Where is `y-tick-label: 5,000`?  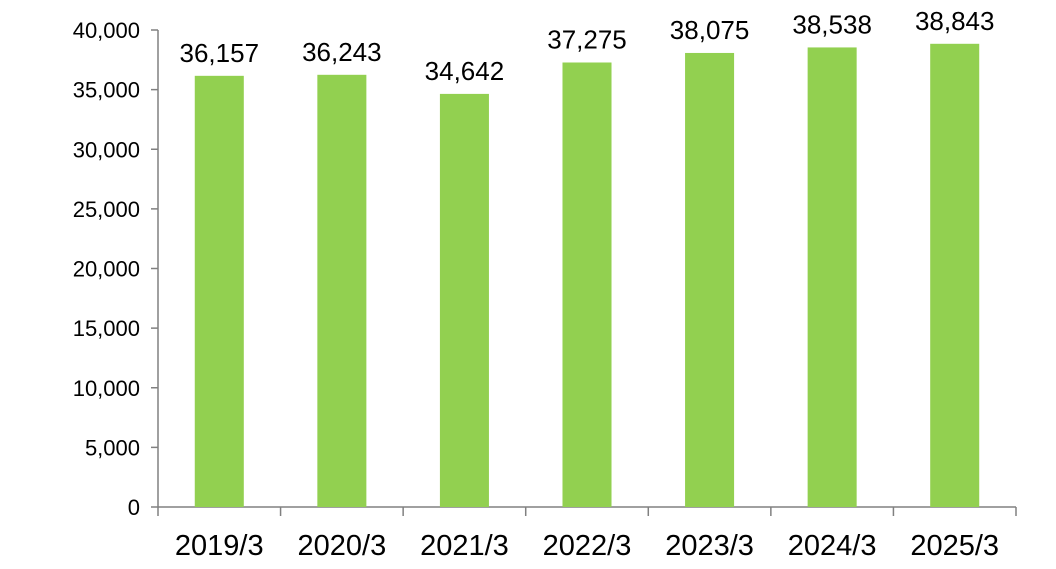
y-tick-label: 5,000 is located at coordinates (112, 447).